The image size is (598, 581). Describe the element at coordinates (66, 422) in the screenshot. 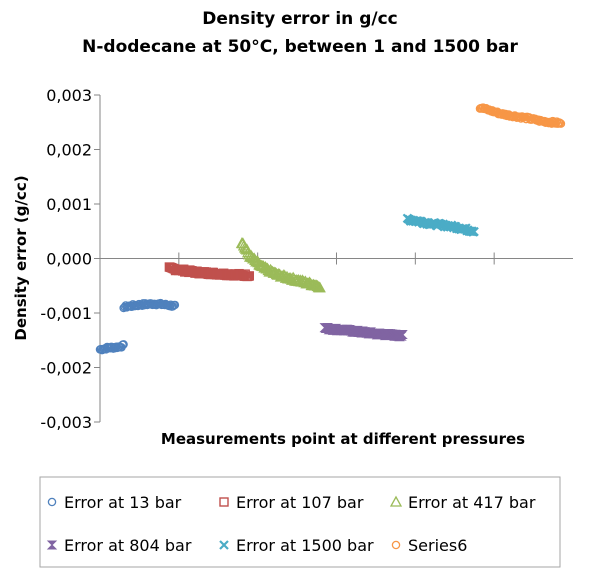

I see `y-tick-label: -0,003` at that location.